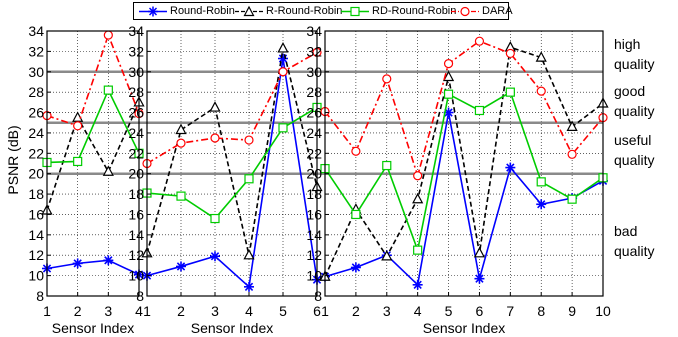 Image resolution: width=678 pixels, height=337 pixels. Describe the element at coordinates (153, 11) in the screenshot. I see `star-marker-icon` at that location.